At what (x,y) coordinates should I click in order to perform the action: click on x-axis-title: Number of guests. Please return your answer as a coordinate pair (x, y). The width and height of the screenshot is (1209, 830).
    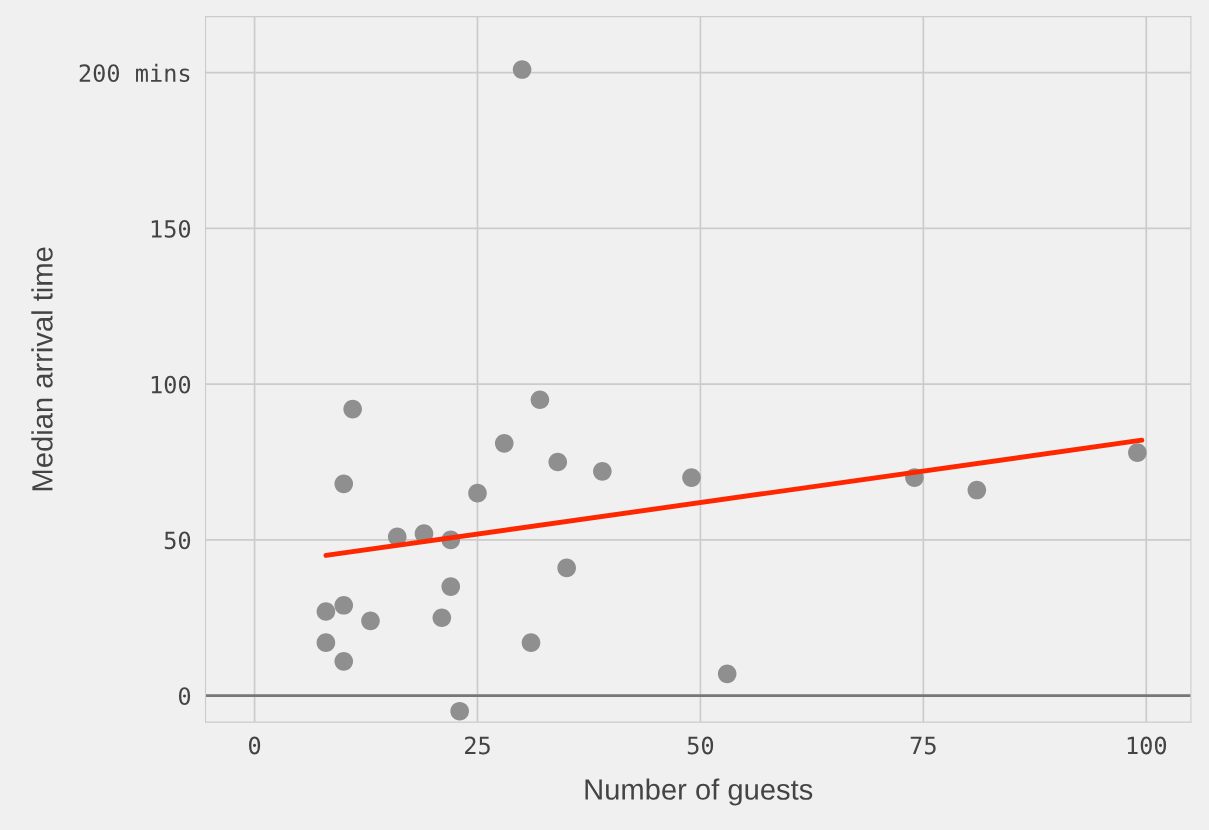
    Looking at the image, I should click on (699, 792).